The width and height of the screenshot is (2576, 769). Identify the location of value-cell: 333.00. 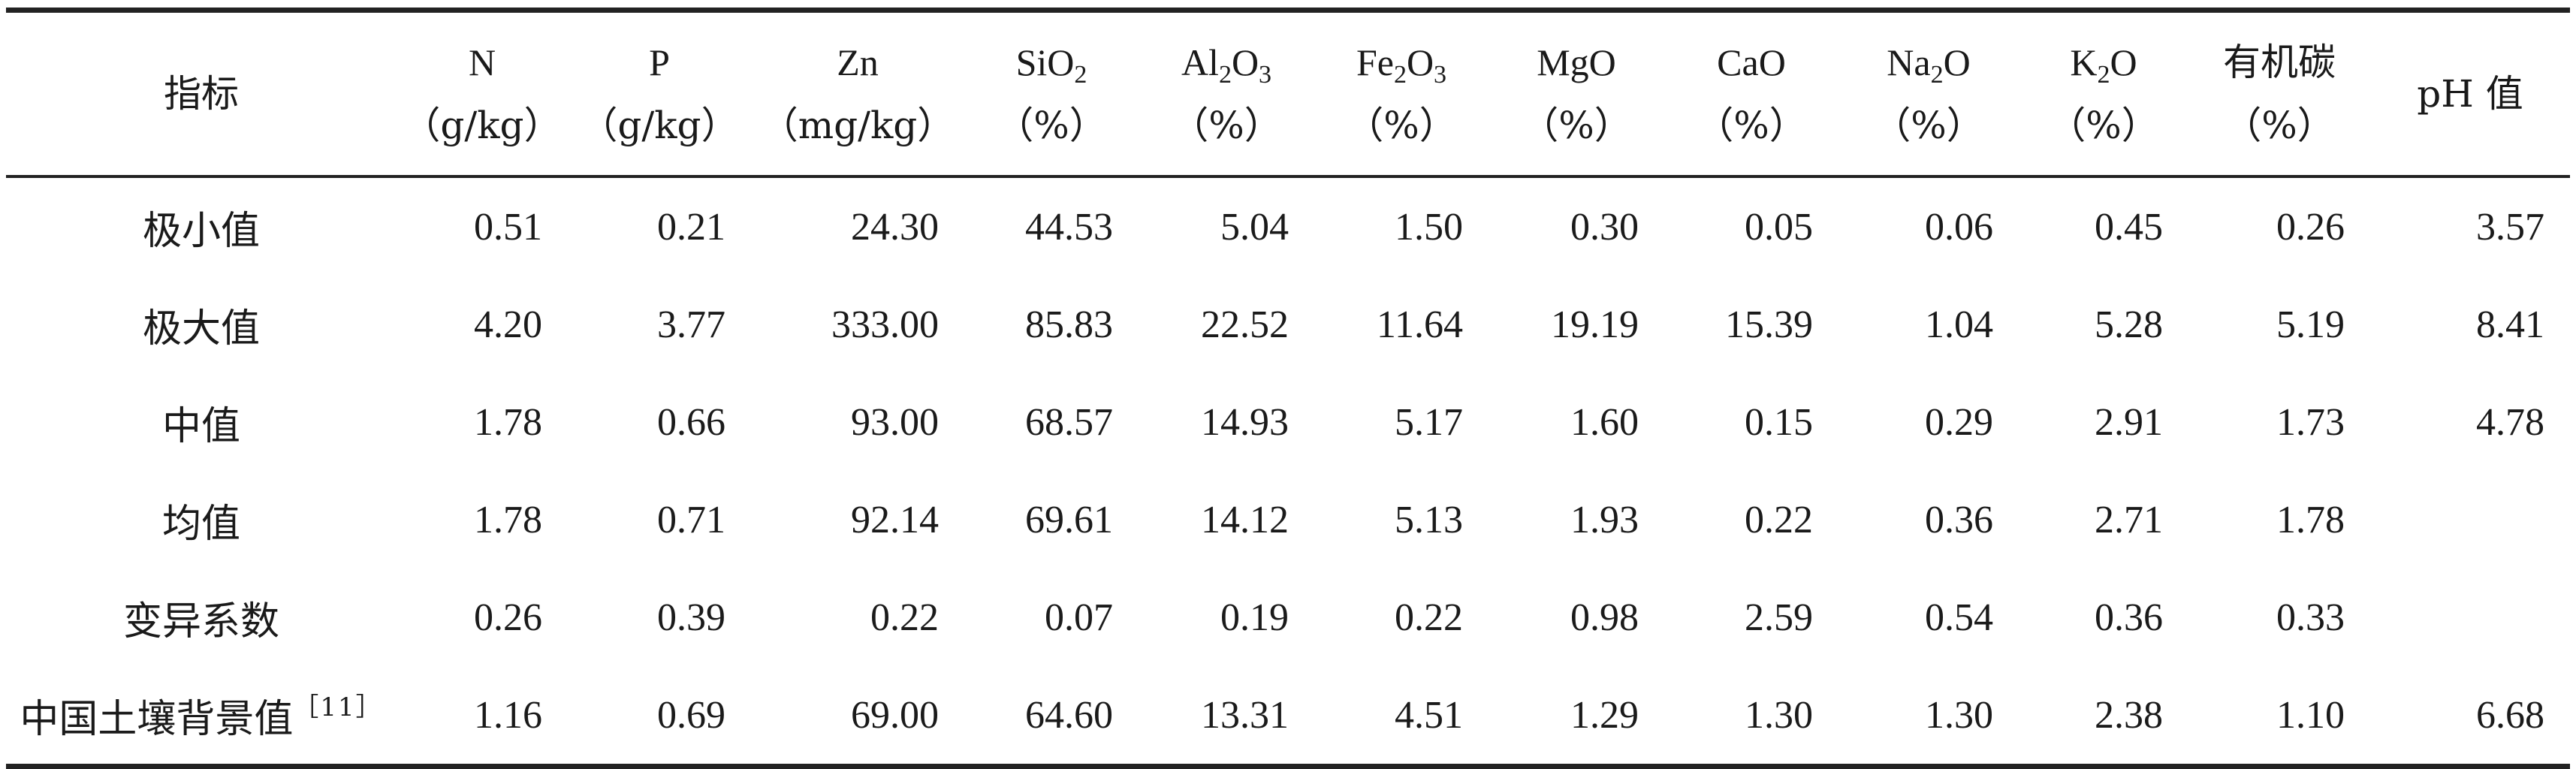
(885, 324).